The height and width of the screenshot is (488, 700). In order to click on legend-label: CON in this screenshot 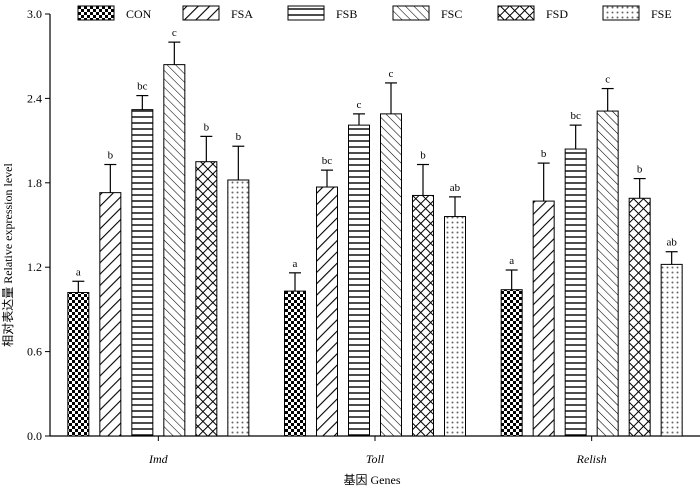, I will do `click(139, 14)`.